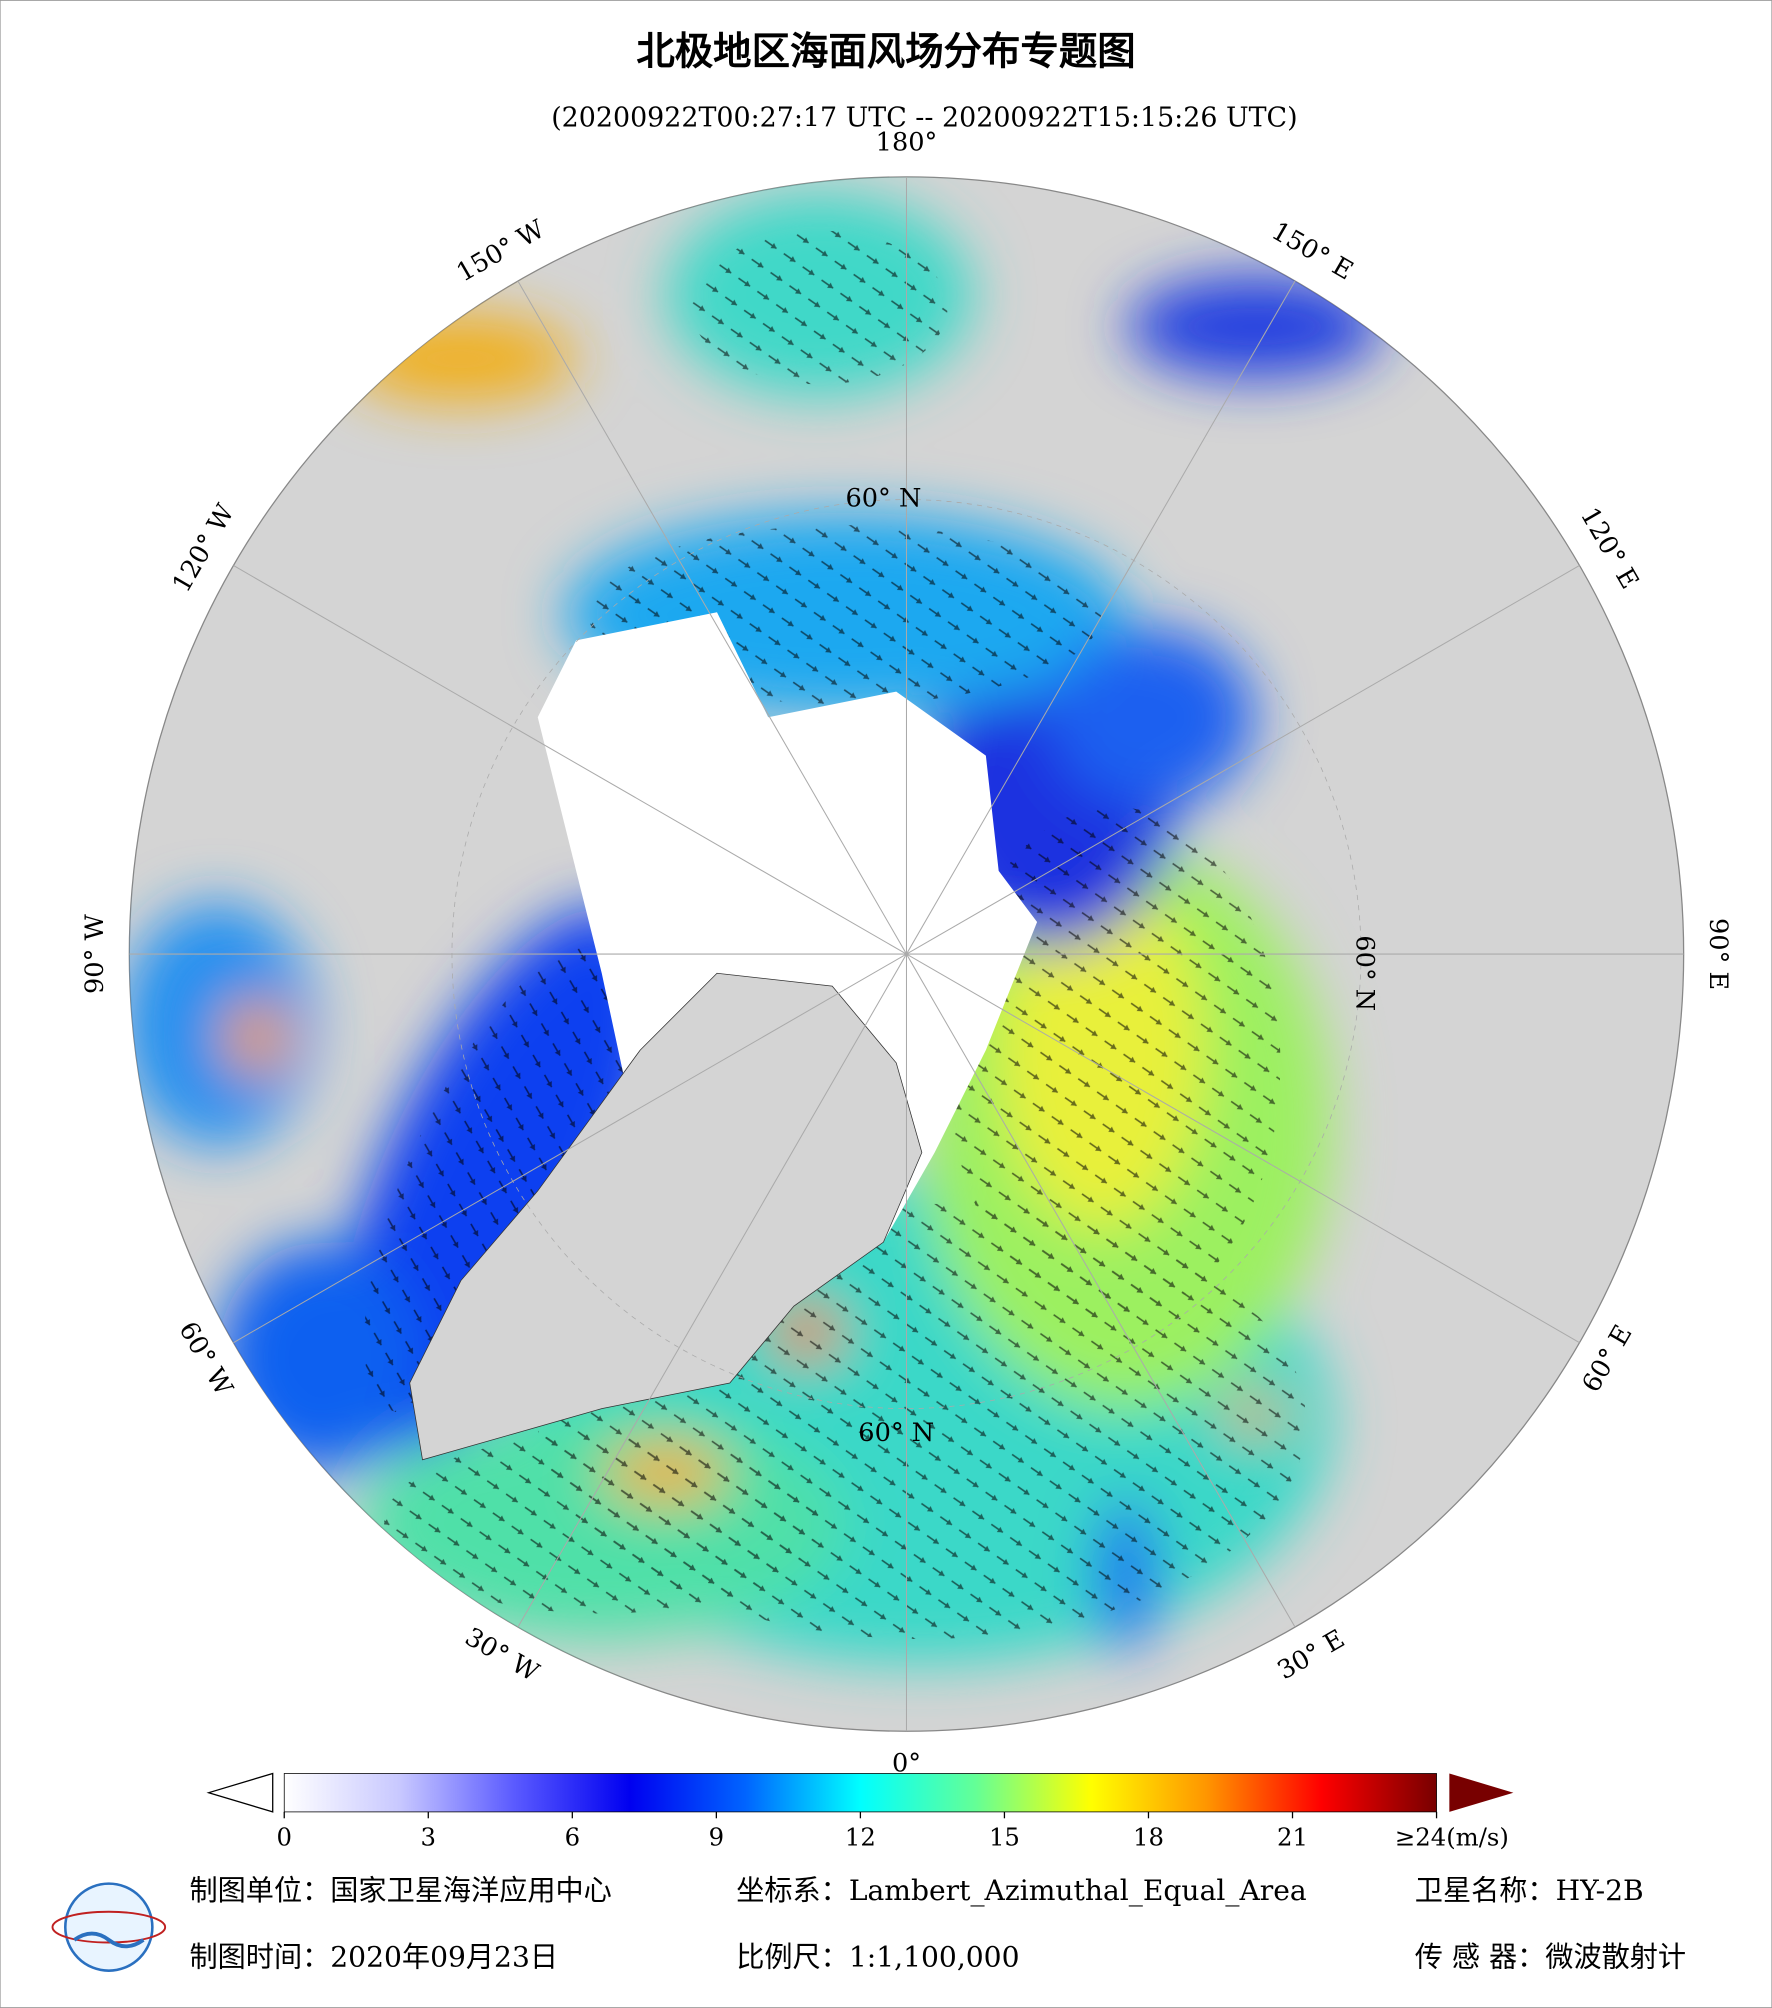  Describe the element at coordinates (1718, 954) in the screenshot. I see `longitude-label: 90° E` at that location.